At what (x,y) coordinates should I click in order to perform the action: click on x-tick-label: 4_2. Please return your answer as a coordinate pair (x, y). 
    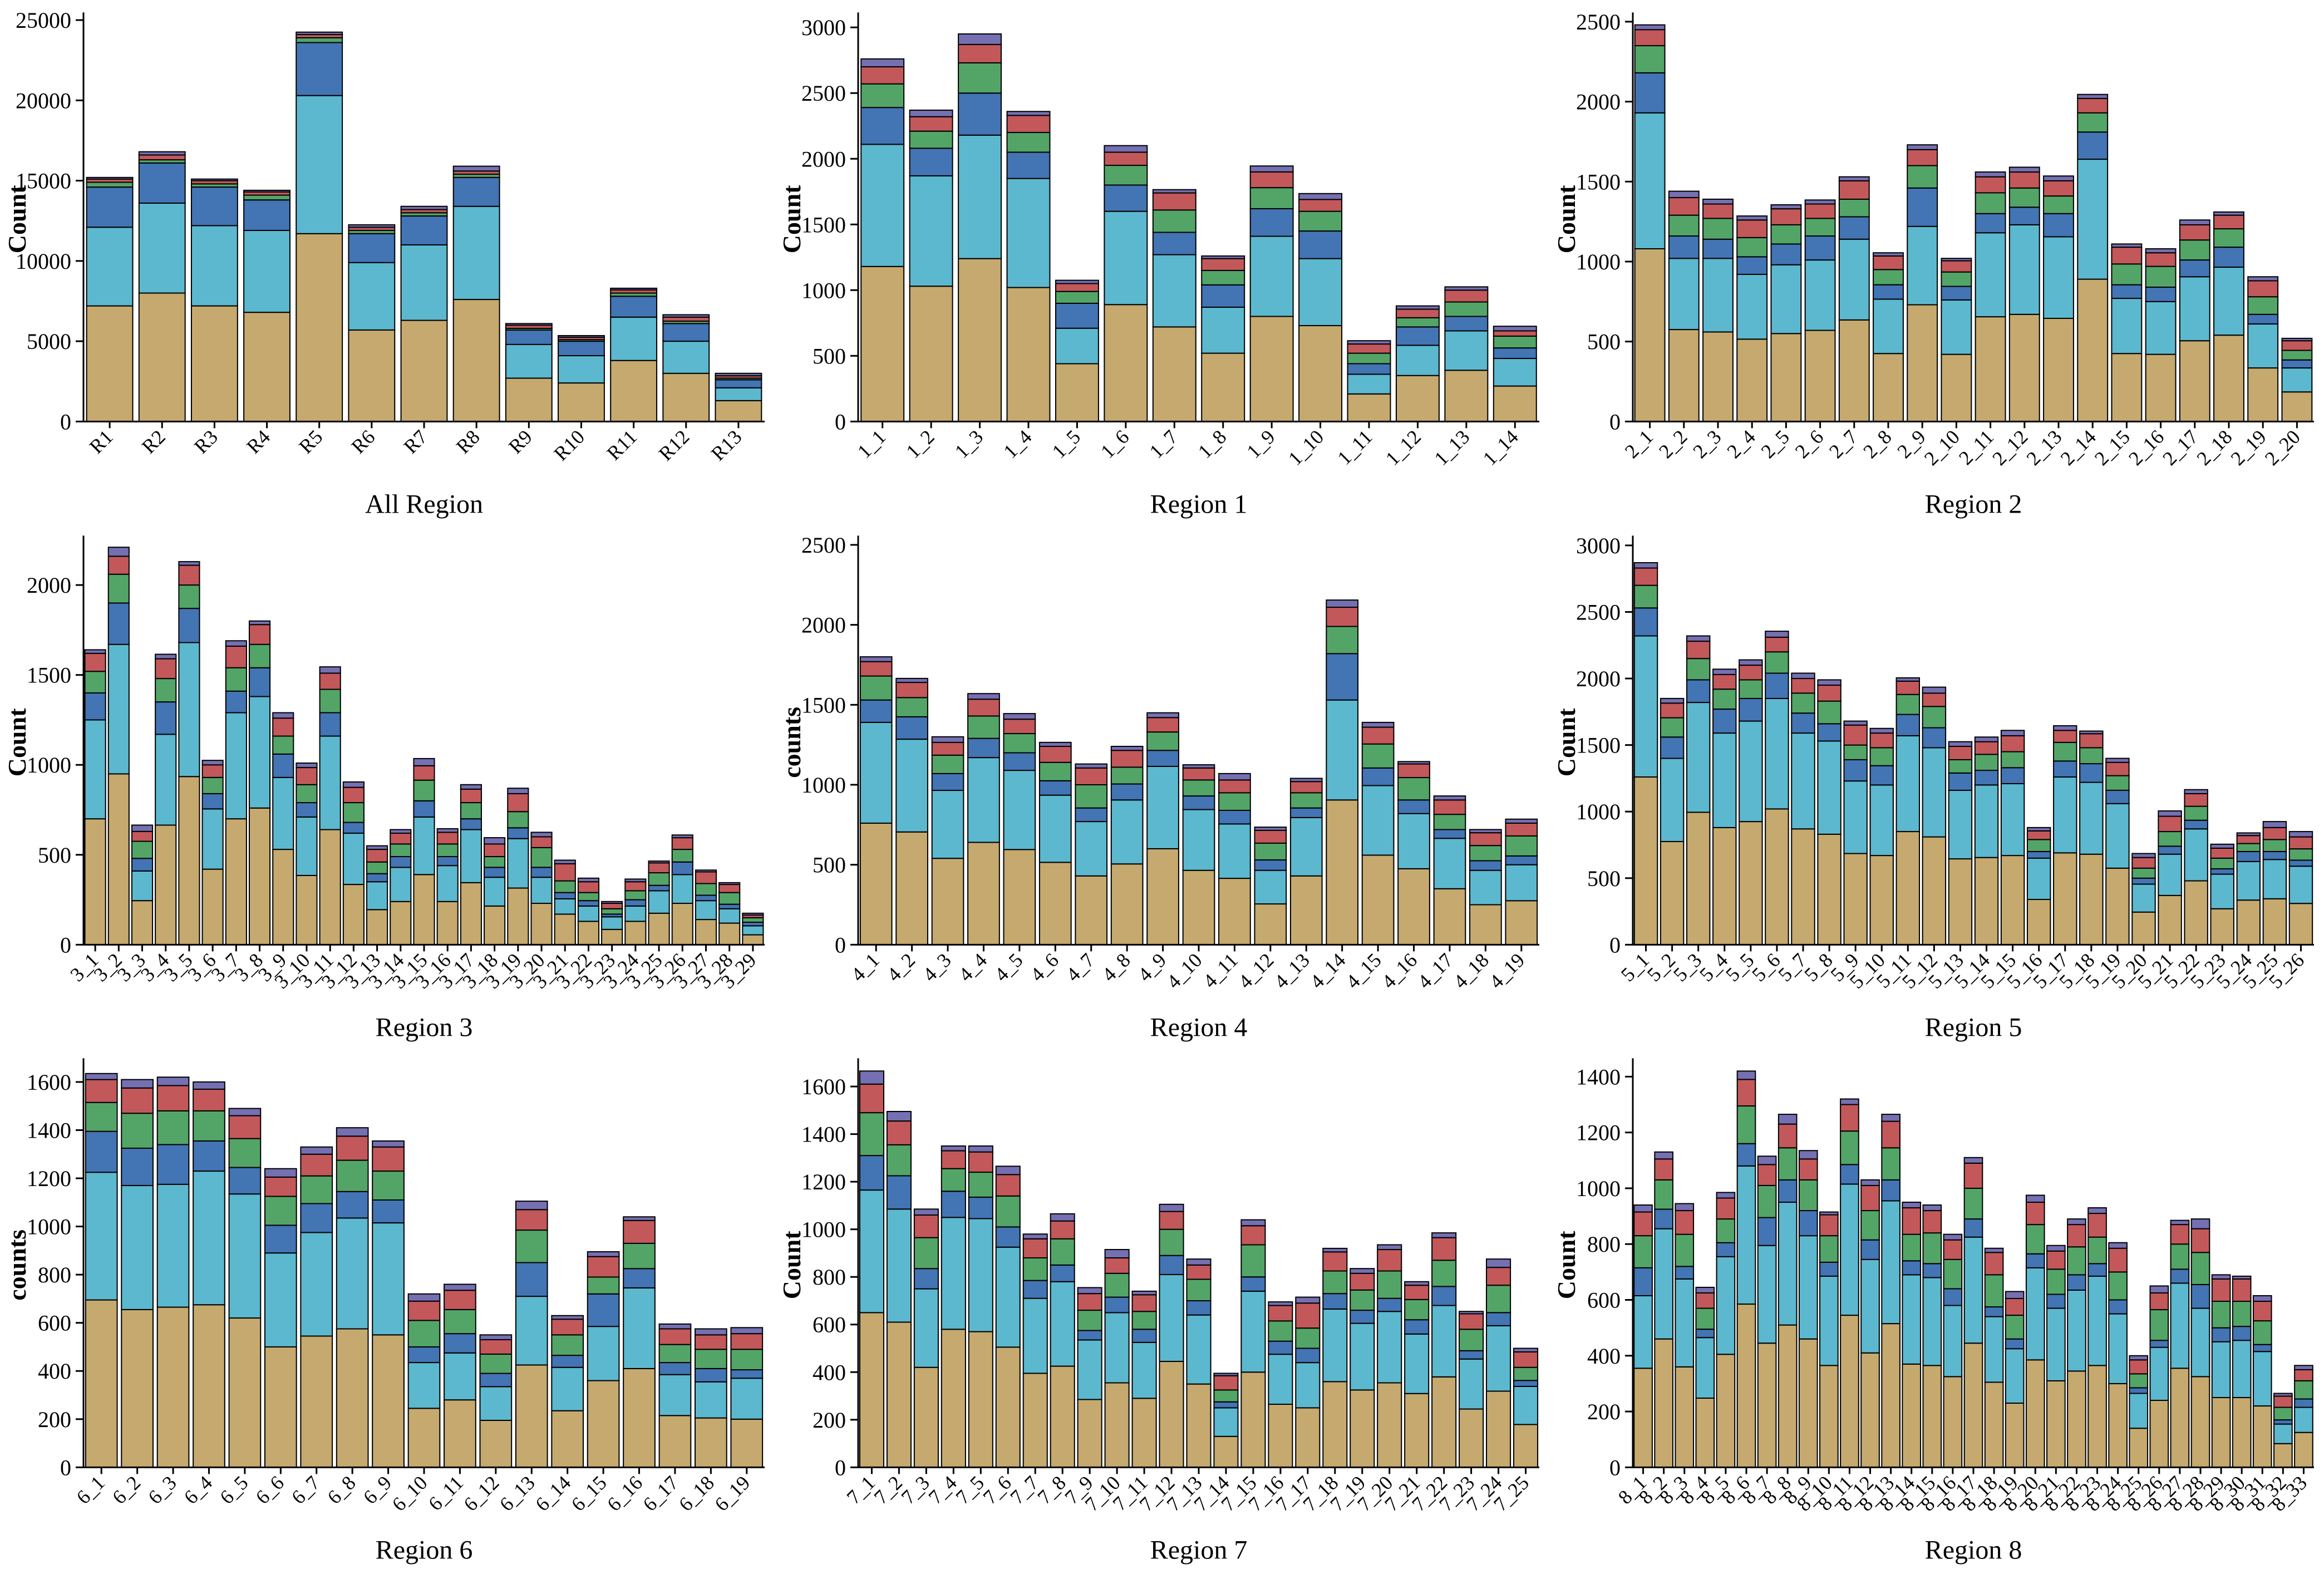
    Looking at the image, I should click on (901, 967).